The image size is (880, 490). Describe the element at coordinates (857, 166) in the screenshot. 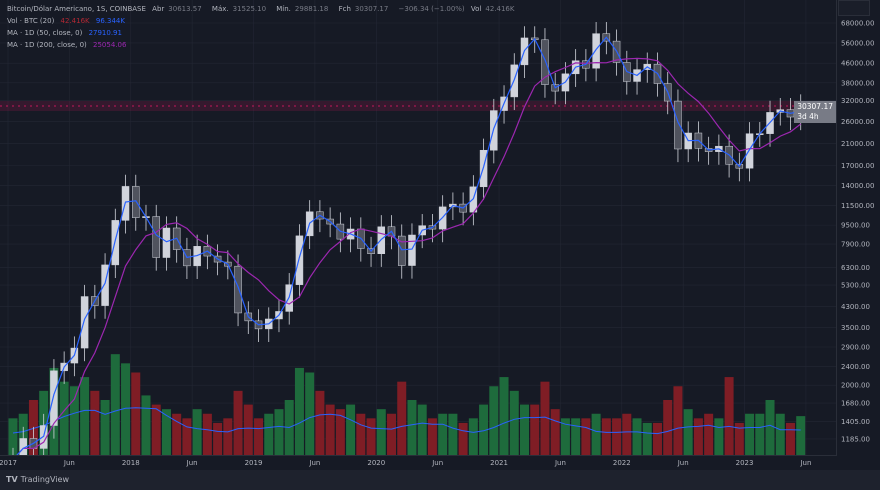

I see `price-tick-label: 17000.00` at that location.